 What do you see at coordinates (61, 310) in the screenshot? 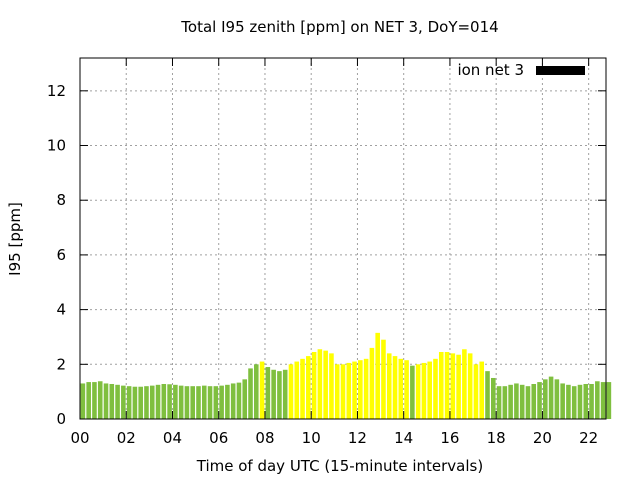
I see `y-tick-label: 4` at bounding box center [61, 310].